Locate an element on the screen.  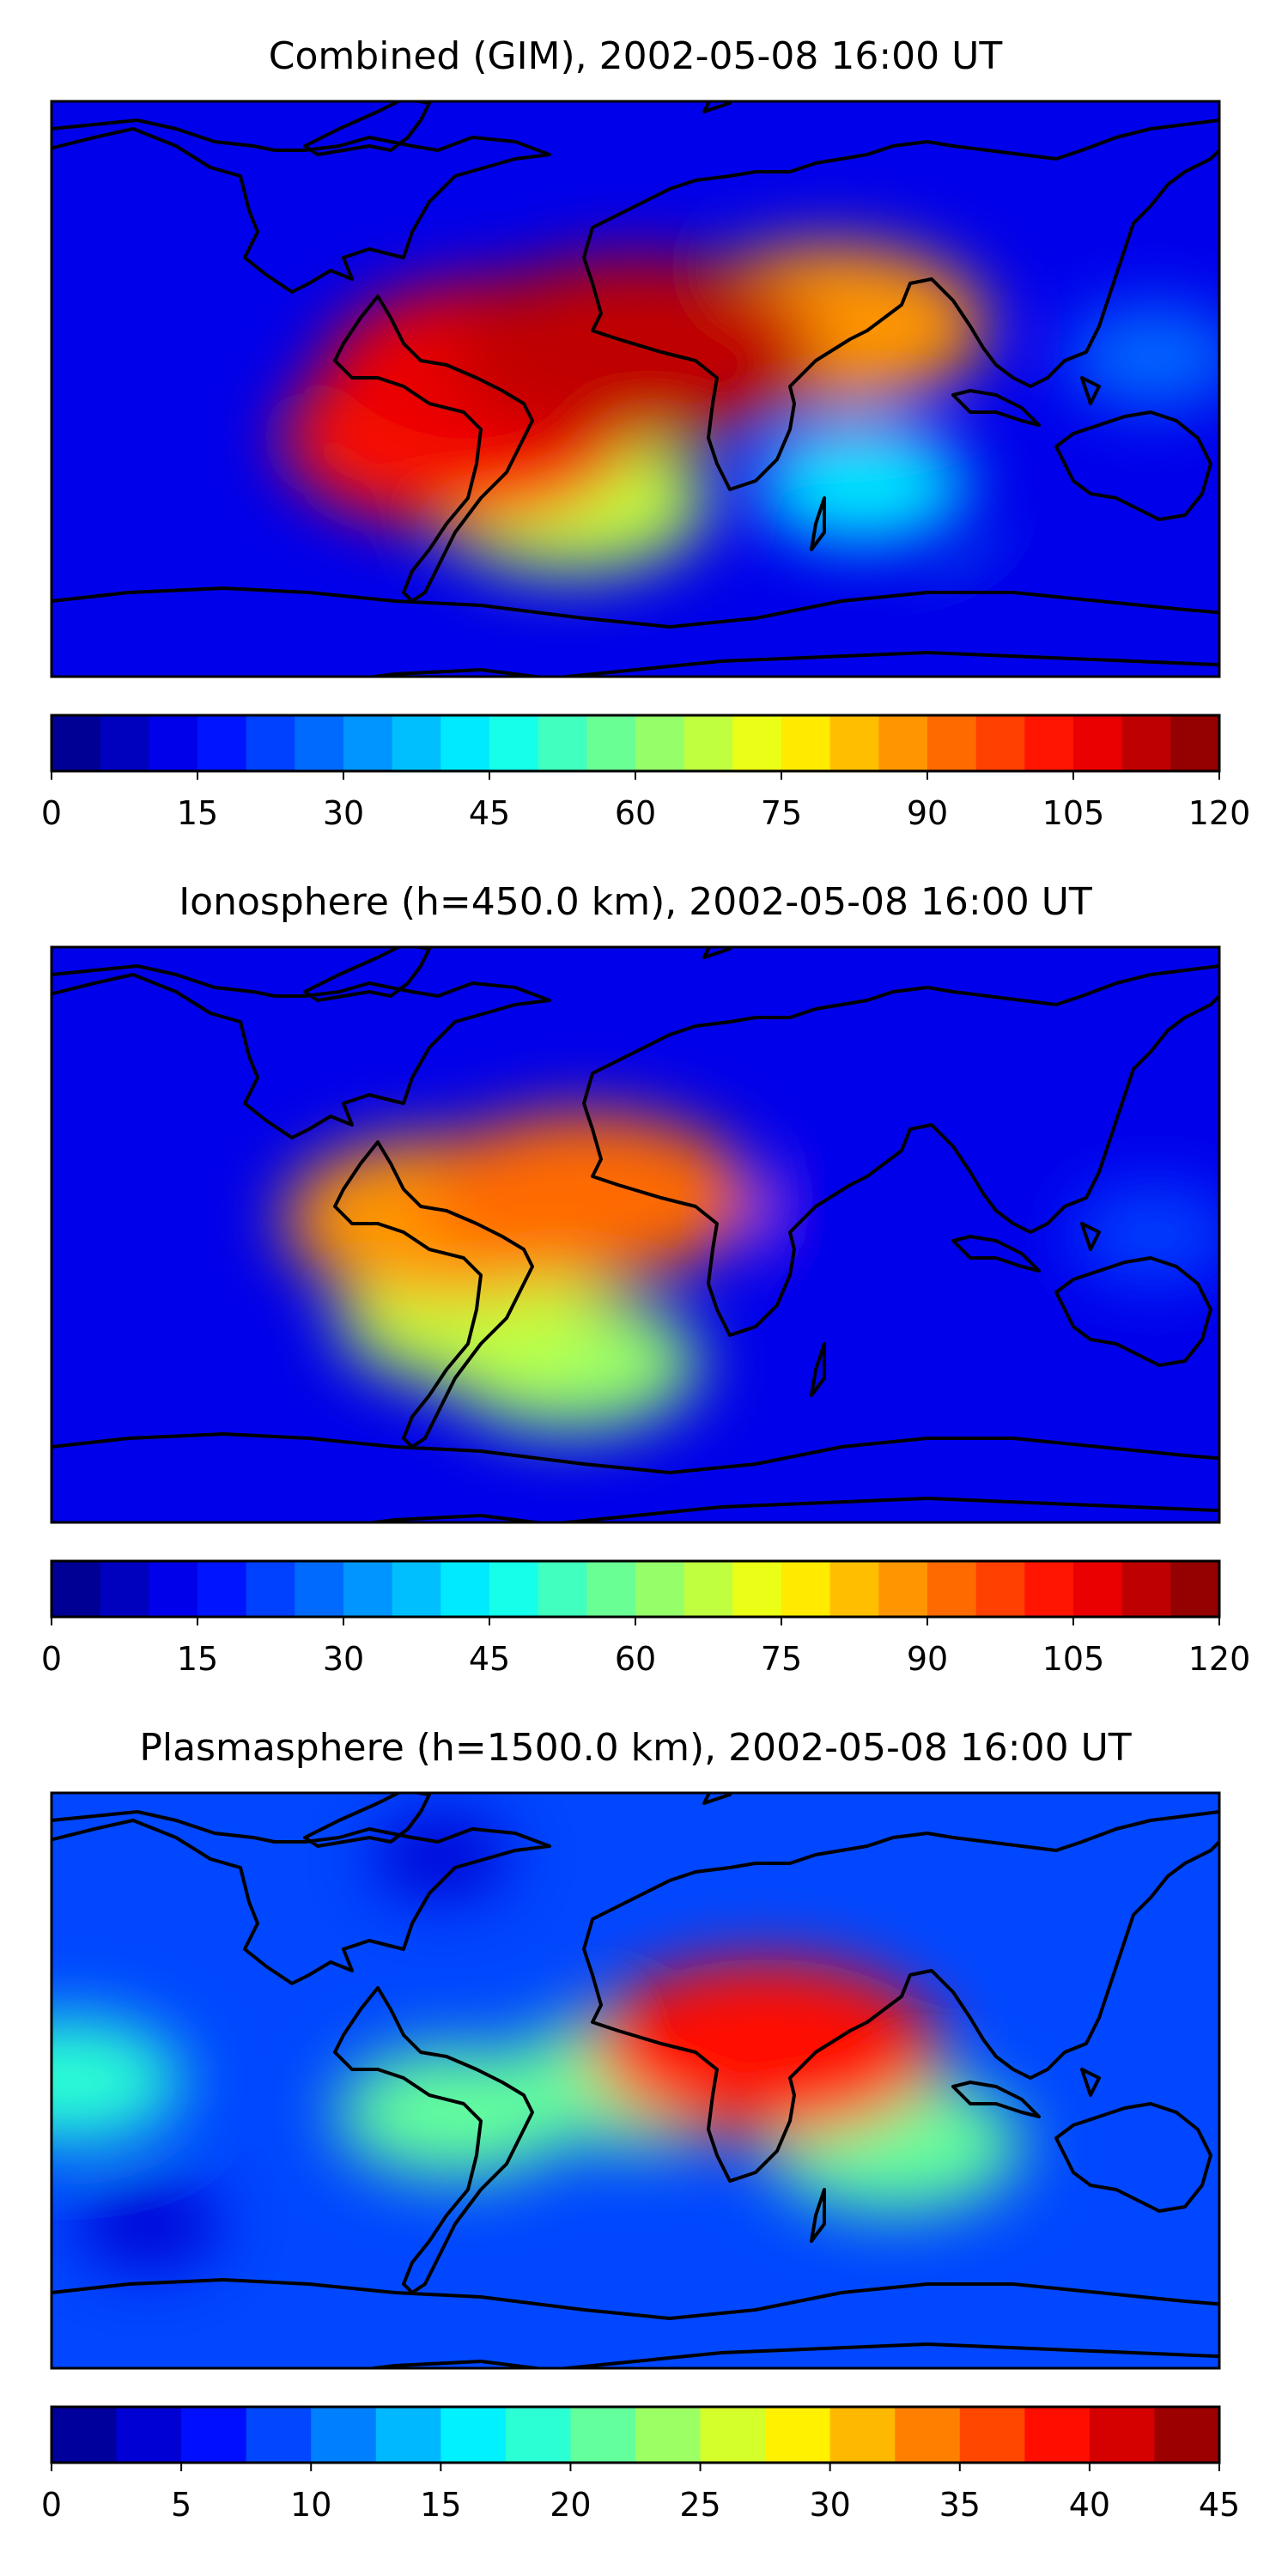
colorbar-tick-label: 90 is located at coordinates (928, 813).